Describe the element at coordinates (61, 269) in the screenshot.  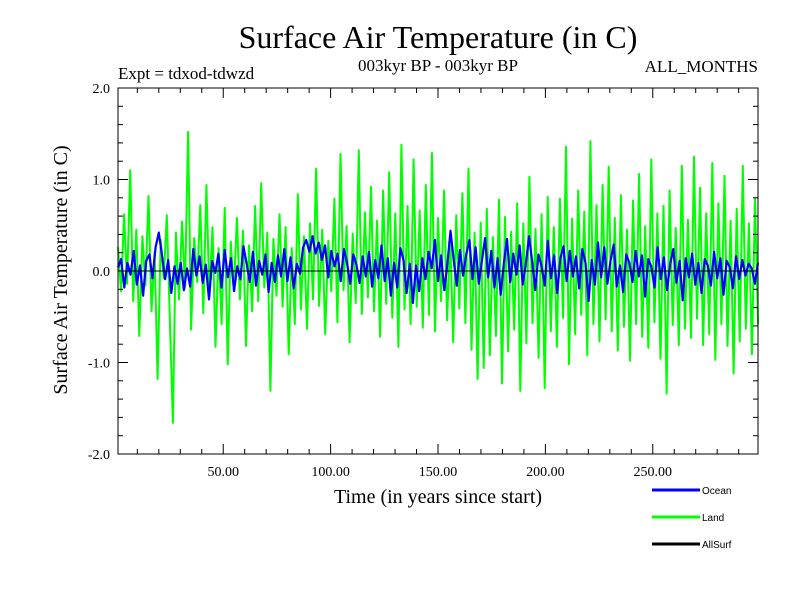
I see `y-axis-label: Surface Air Temperature (in C)` at that location.